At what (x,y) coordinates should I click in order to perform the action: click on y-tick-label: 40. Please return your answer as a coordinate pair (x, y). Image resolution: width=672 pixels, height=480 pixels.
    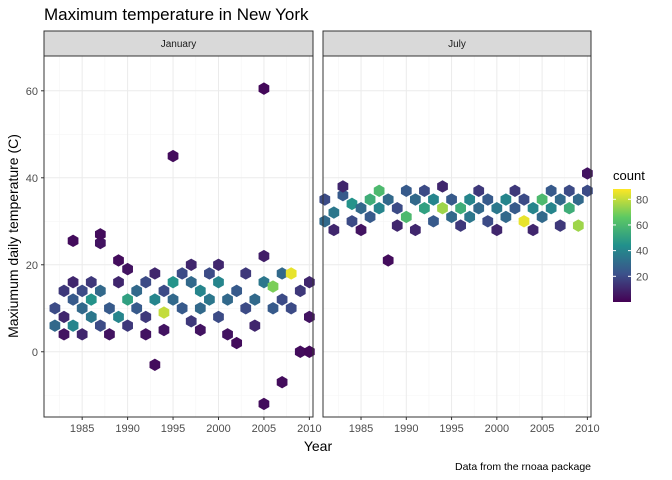
    Looking at the image, I should click on (32, 179).